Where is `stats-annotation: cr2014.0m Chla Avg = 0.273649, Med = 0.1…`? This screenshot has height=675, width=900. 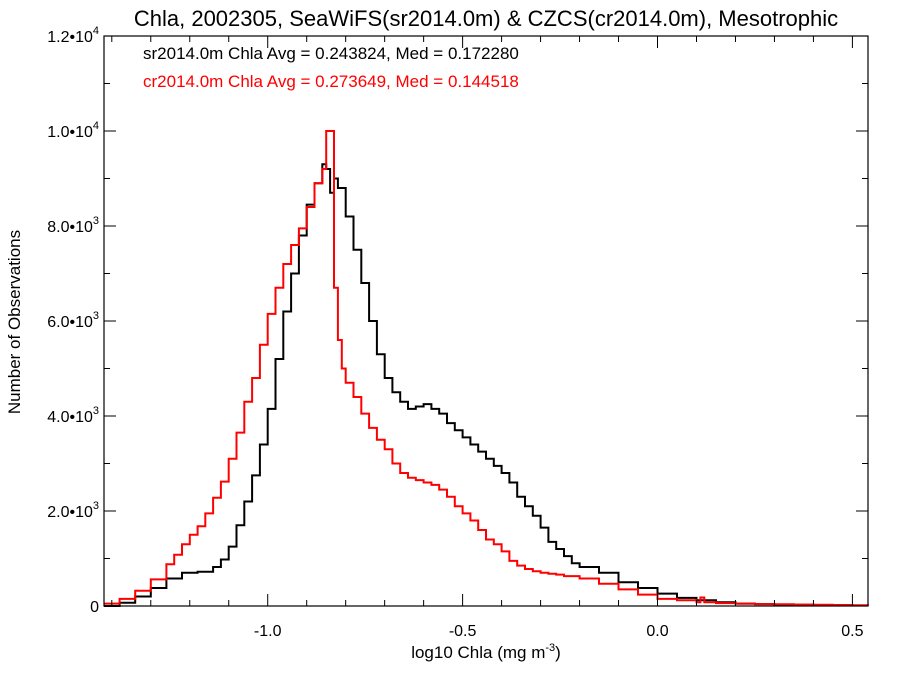
stats-annotation: cr2014.0m Chla Avg = 0.273649, Med = 0.1… is located at coordinates (331, 81).